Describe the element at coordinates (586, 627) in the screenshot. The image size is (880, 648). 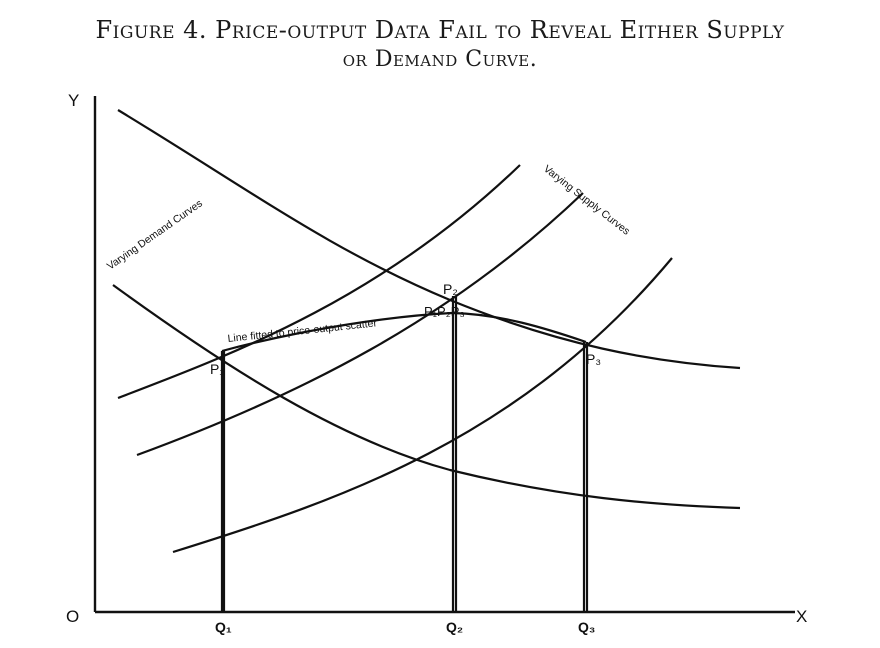
I see `q3-label: Q₃` at that location.